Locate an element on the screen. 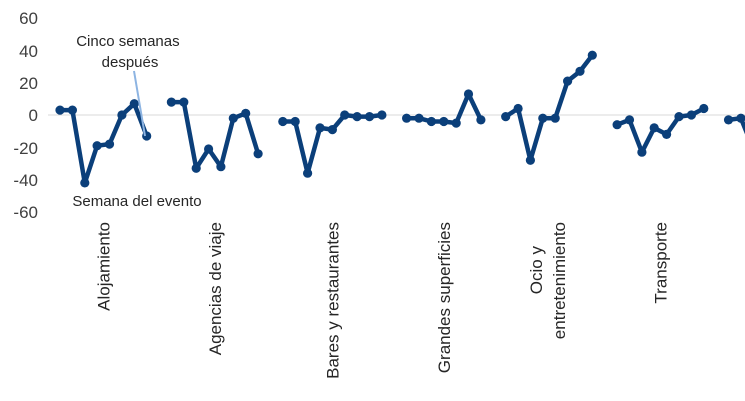 This screenshot has width=745, height=401. category-label: Grandes superficies is located at coordinates (444, 297).